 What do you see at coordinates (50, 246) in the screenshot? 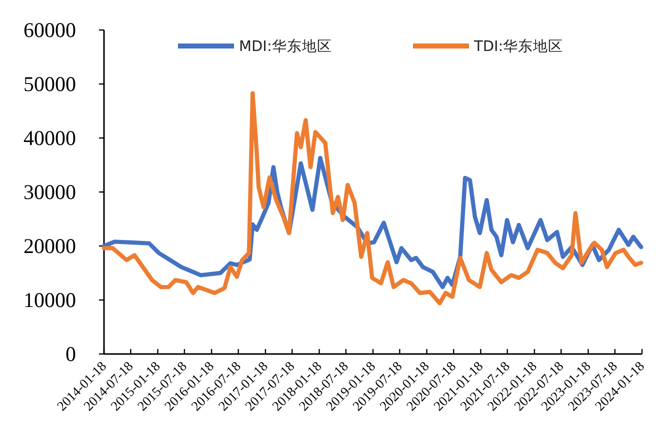
I see `y-tick-label: 20000` at bounding box center [50, 246].